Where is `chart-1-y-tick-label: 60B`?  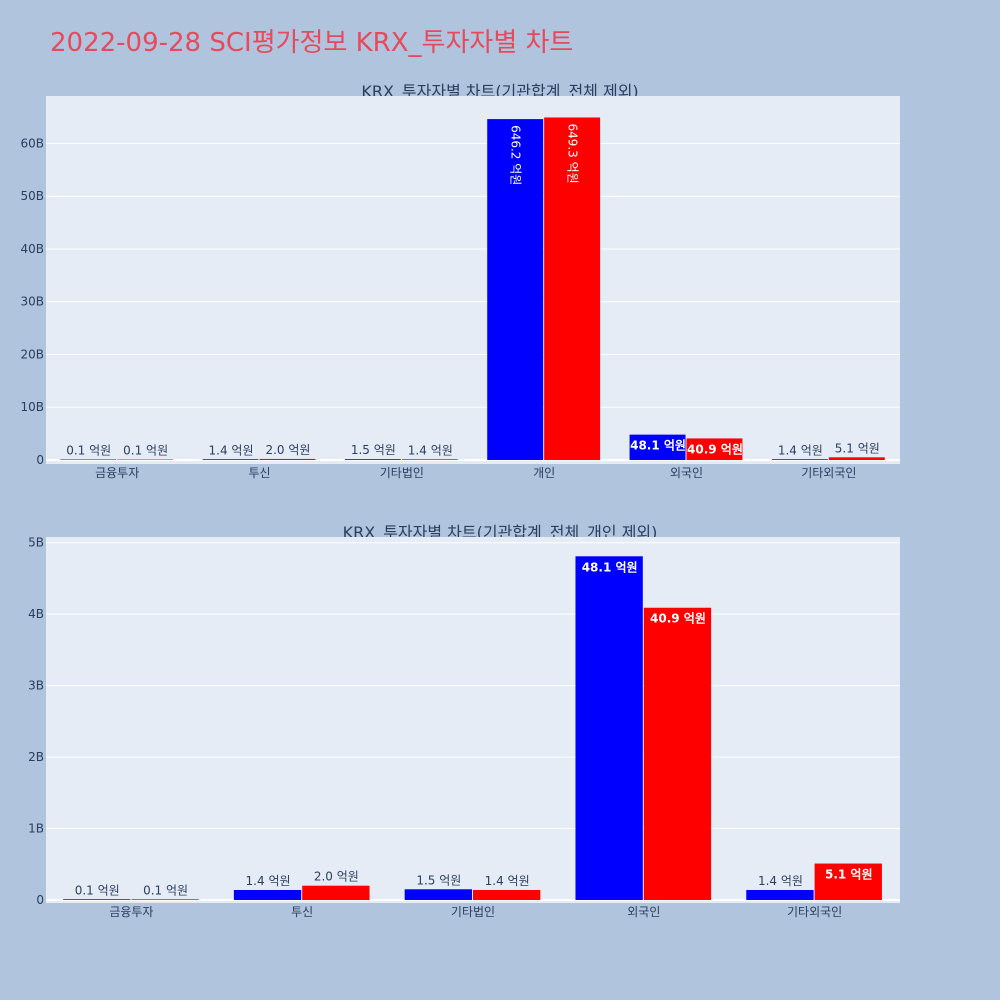 chart-1-y-tick-label: 60B is located at coordinates (32, 143).